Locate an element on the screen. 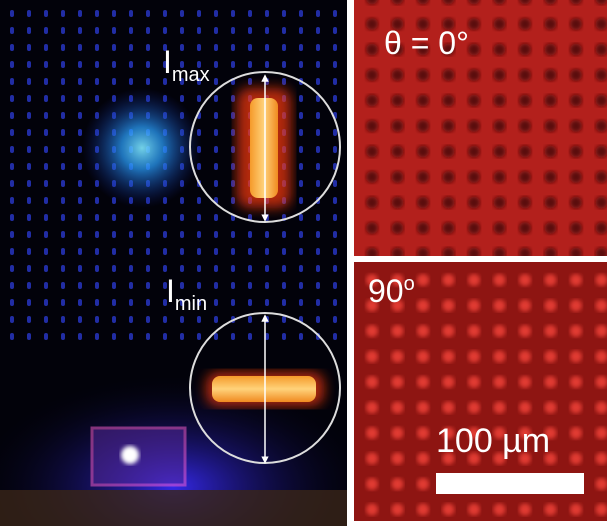 The height and width of the screenshot is (526, 611). i-min-label: Imin is located at coordinates (186, 294).